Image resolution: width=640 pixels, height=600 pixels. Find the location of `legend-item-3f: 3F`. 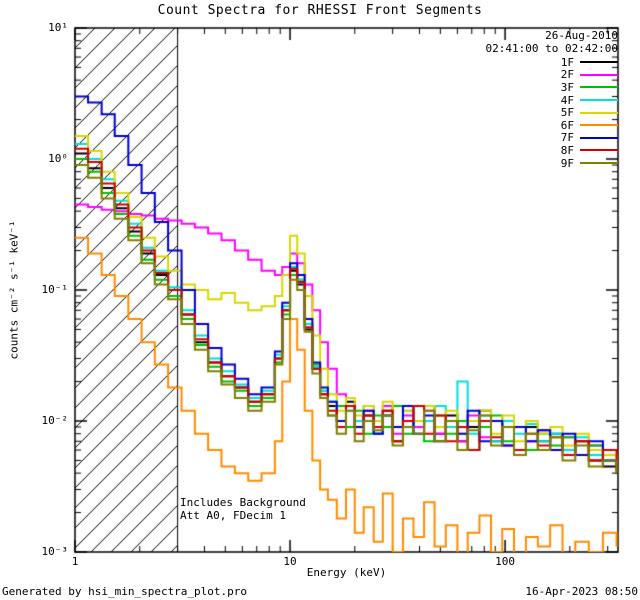

legend-item-3f: 3F is located at coordinates (589, 87).